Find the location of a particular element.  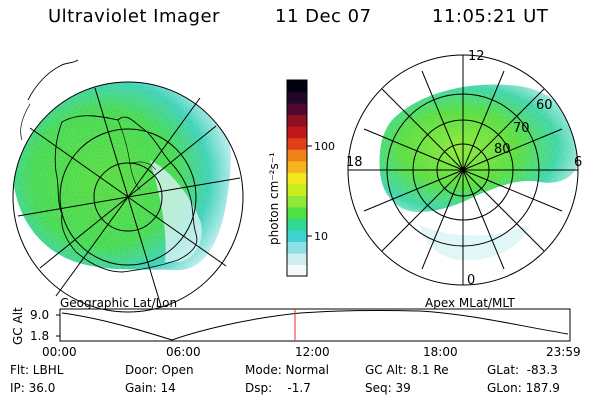

mode-status: Mode: Normal is located at coordinates (287, 370).